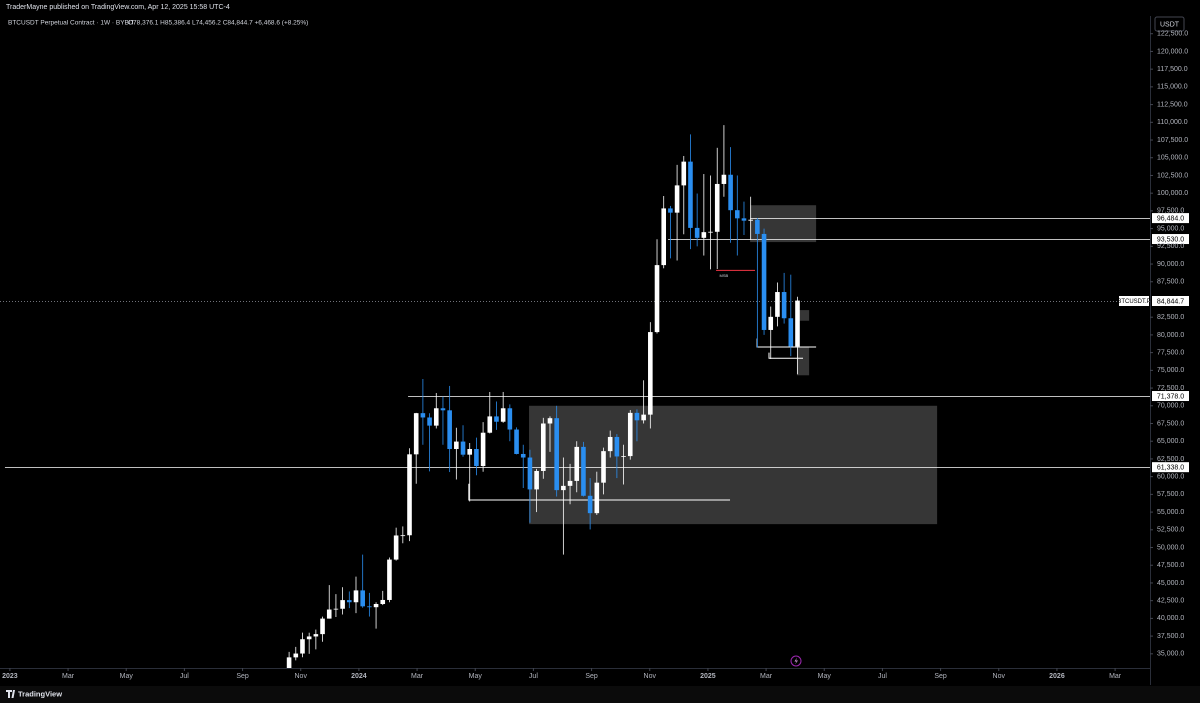  I want to click on level-label: 61,338.0, so click(1170, 468).